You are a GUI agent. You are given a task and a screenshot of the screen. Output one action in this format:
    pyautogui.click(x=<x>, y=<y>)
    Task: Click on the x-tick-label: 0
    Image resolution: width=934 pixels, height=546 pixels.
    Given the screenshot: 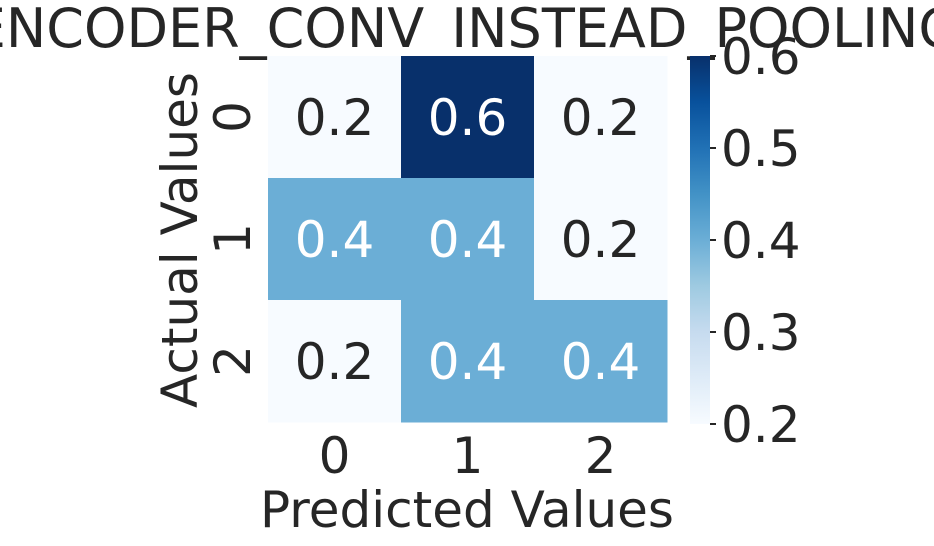 What is the action you would take?
    pyautogui.click(x=335, y=456)
    